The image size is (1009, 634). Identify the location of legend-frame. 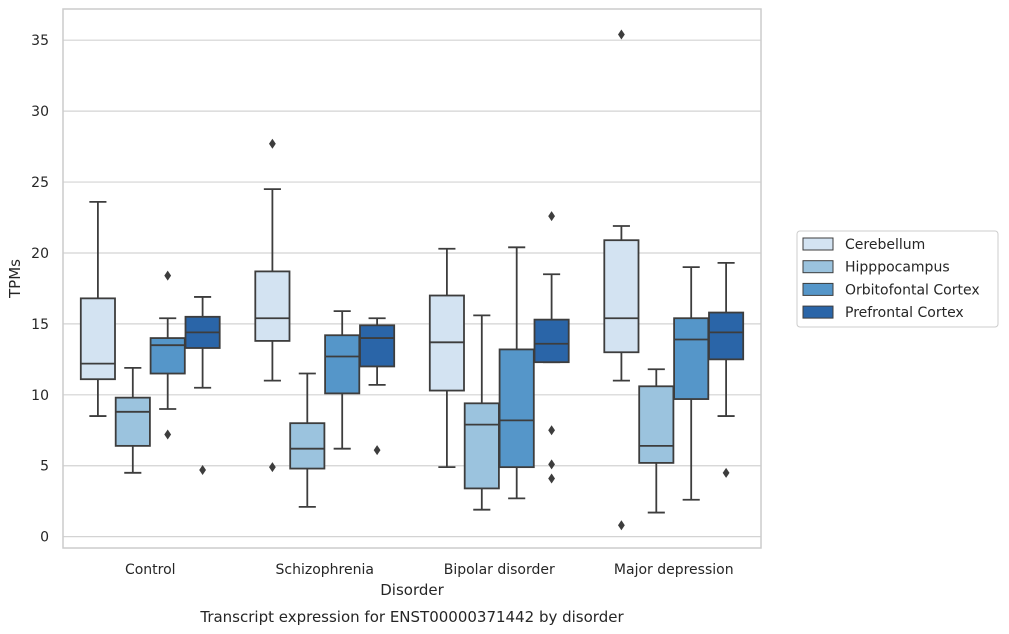
(897, 279).